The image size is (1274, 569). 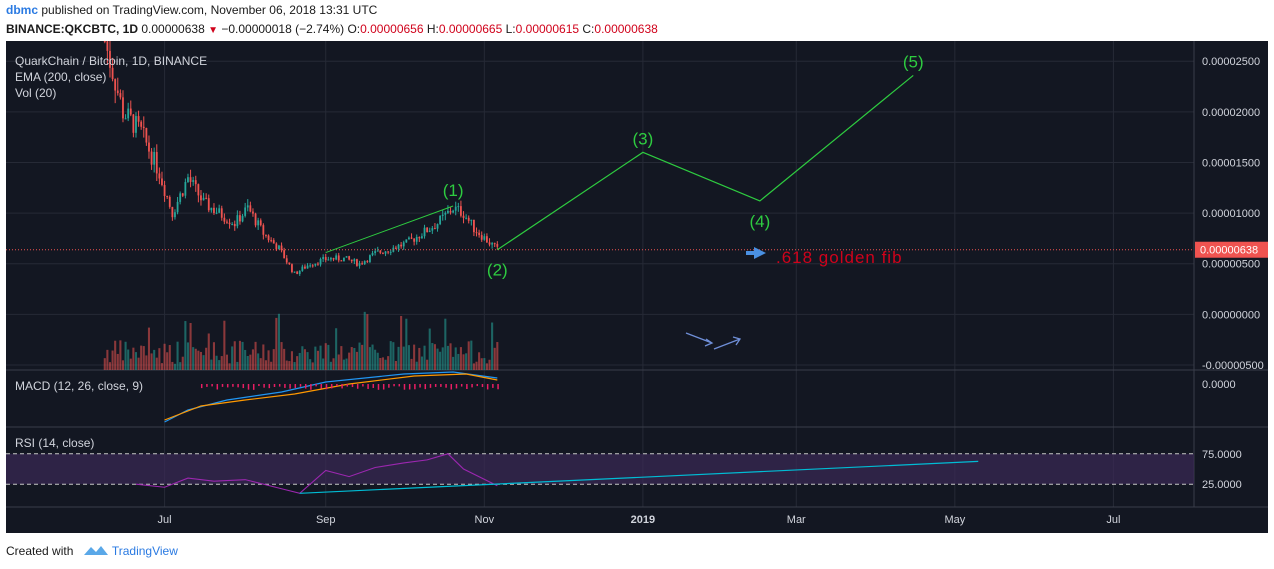 What do you see at coordinates (22, 10) in the screenshot?
I see `author-name: dbmc` at bounding box center [22, 10].